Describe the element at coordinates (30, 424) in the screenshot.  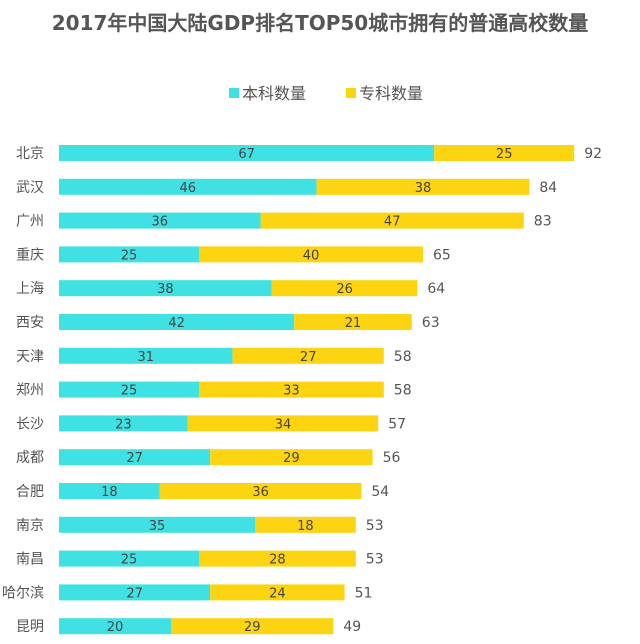
I see `category-label: 长沙` at that location.